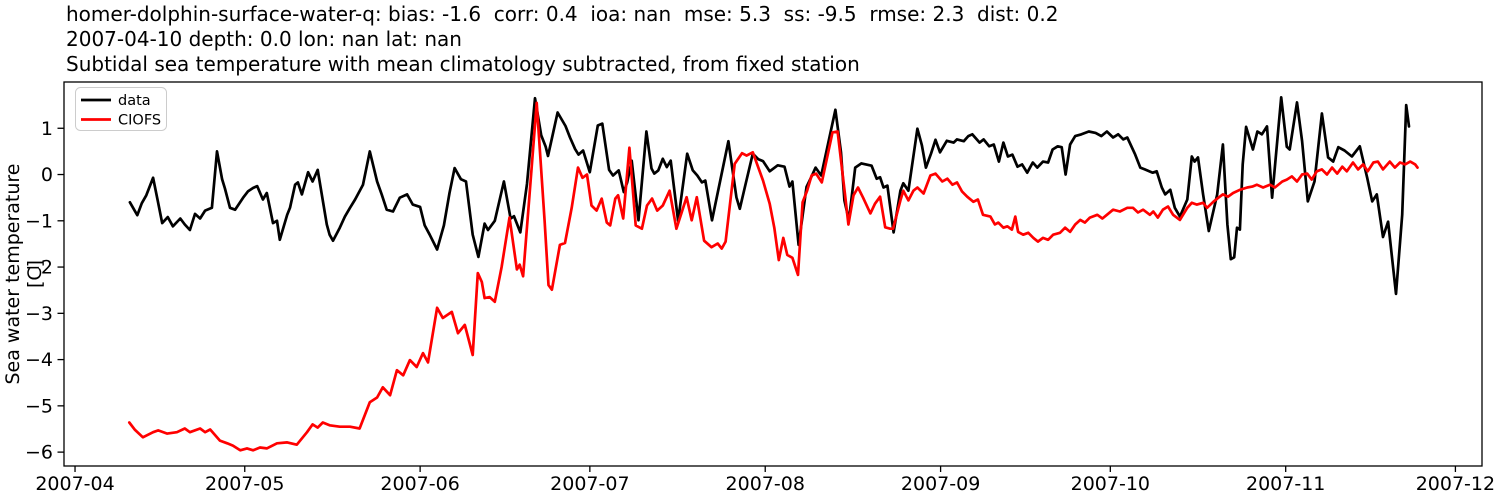 Image resolution: width=1500 pixels, height=500 pixels. I want to click on x-tick-label: 2007-07, so click(589, 484).